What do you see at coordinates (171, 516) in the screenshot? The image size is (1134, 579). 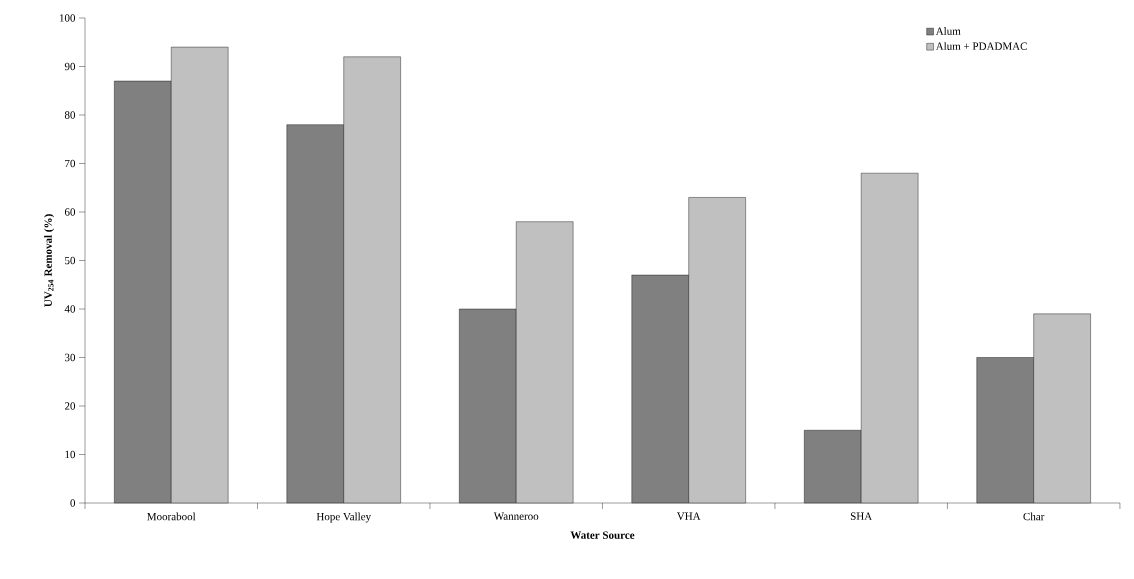 I see `x-tick-label: Moorabool` at bounding box center [171, 516].